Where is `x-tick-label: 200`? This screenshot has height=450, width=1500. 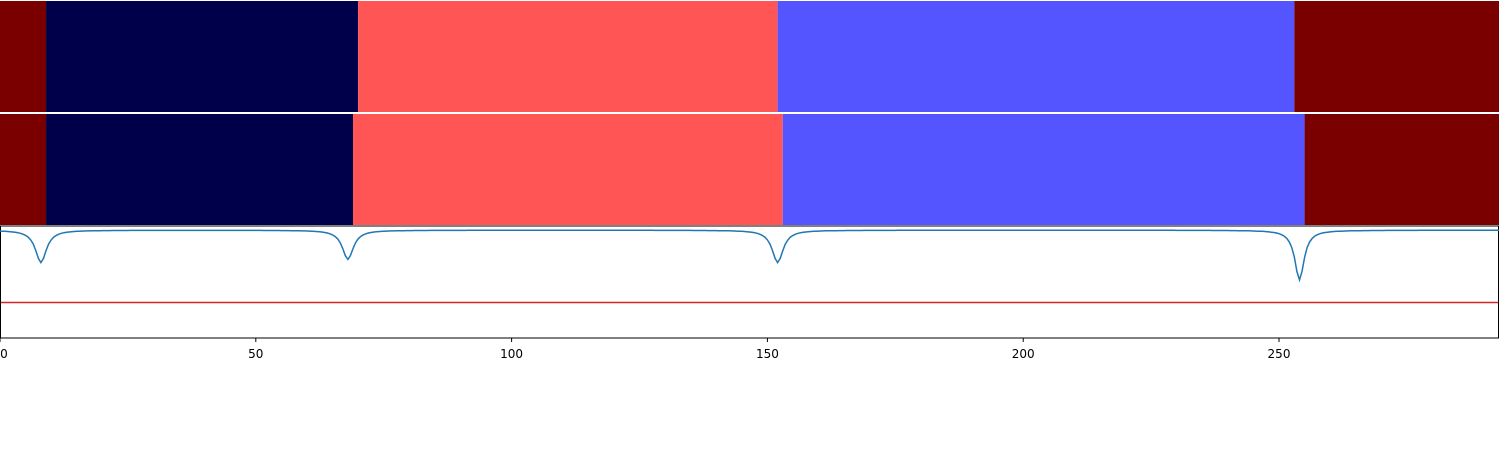 x-tick-label: 200 is located at coordinates (1023, 354).